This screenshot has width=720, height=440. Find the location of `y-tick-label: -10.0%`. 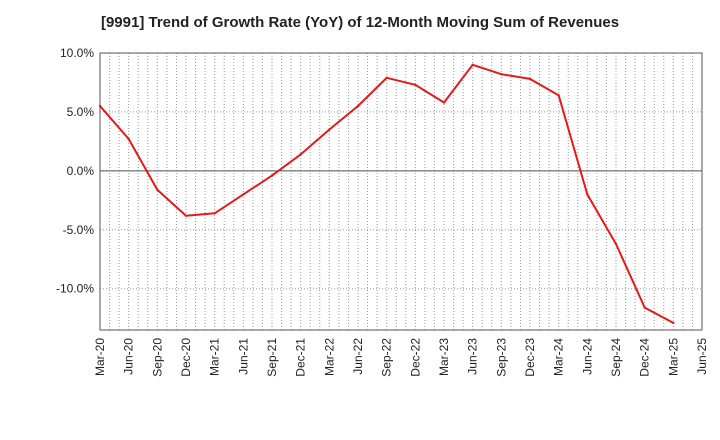

y-tick-label: -10.0% is located at coordinates (75, 289).